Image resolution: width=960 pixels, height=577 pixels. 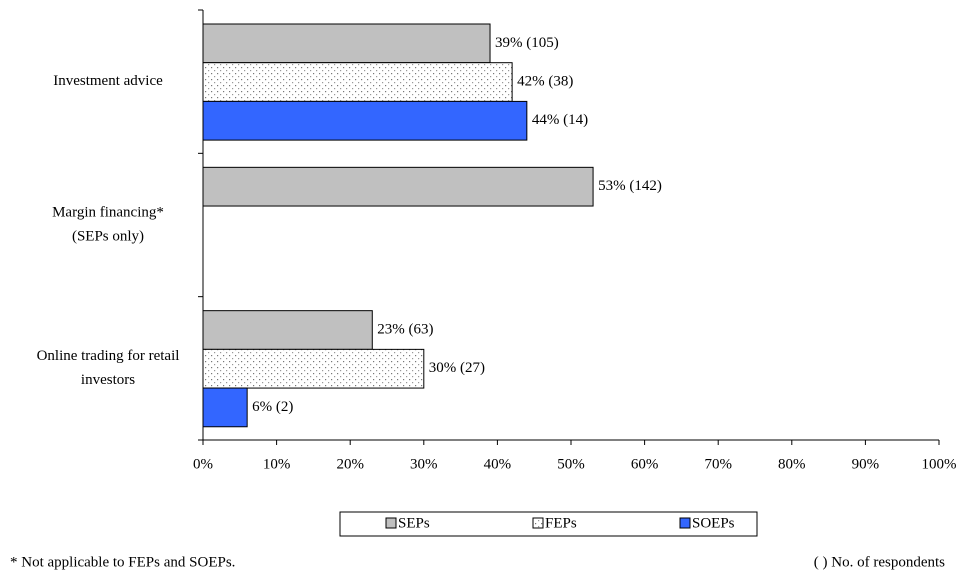 I want to click on y-tick-label: Margin financing*, so click(x=108, y=212).